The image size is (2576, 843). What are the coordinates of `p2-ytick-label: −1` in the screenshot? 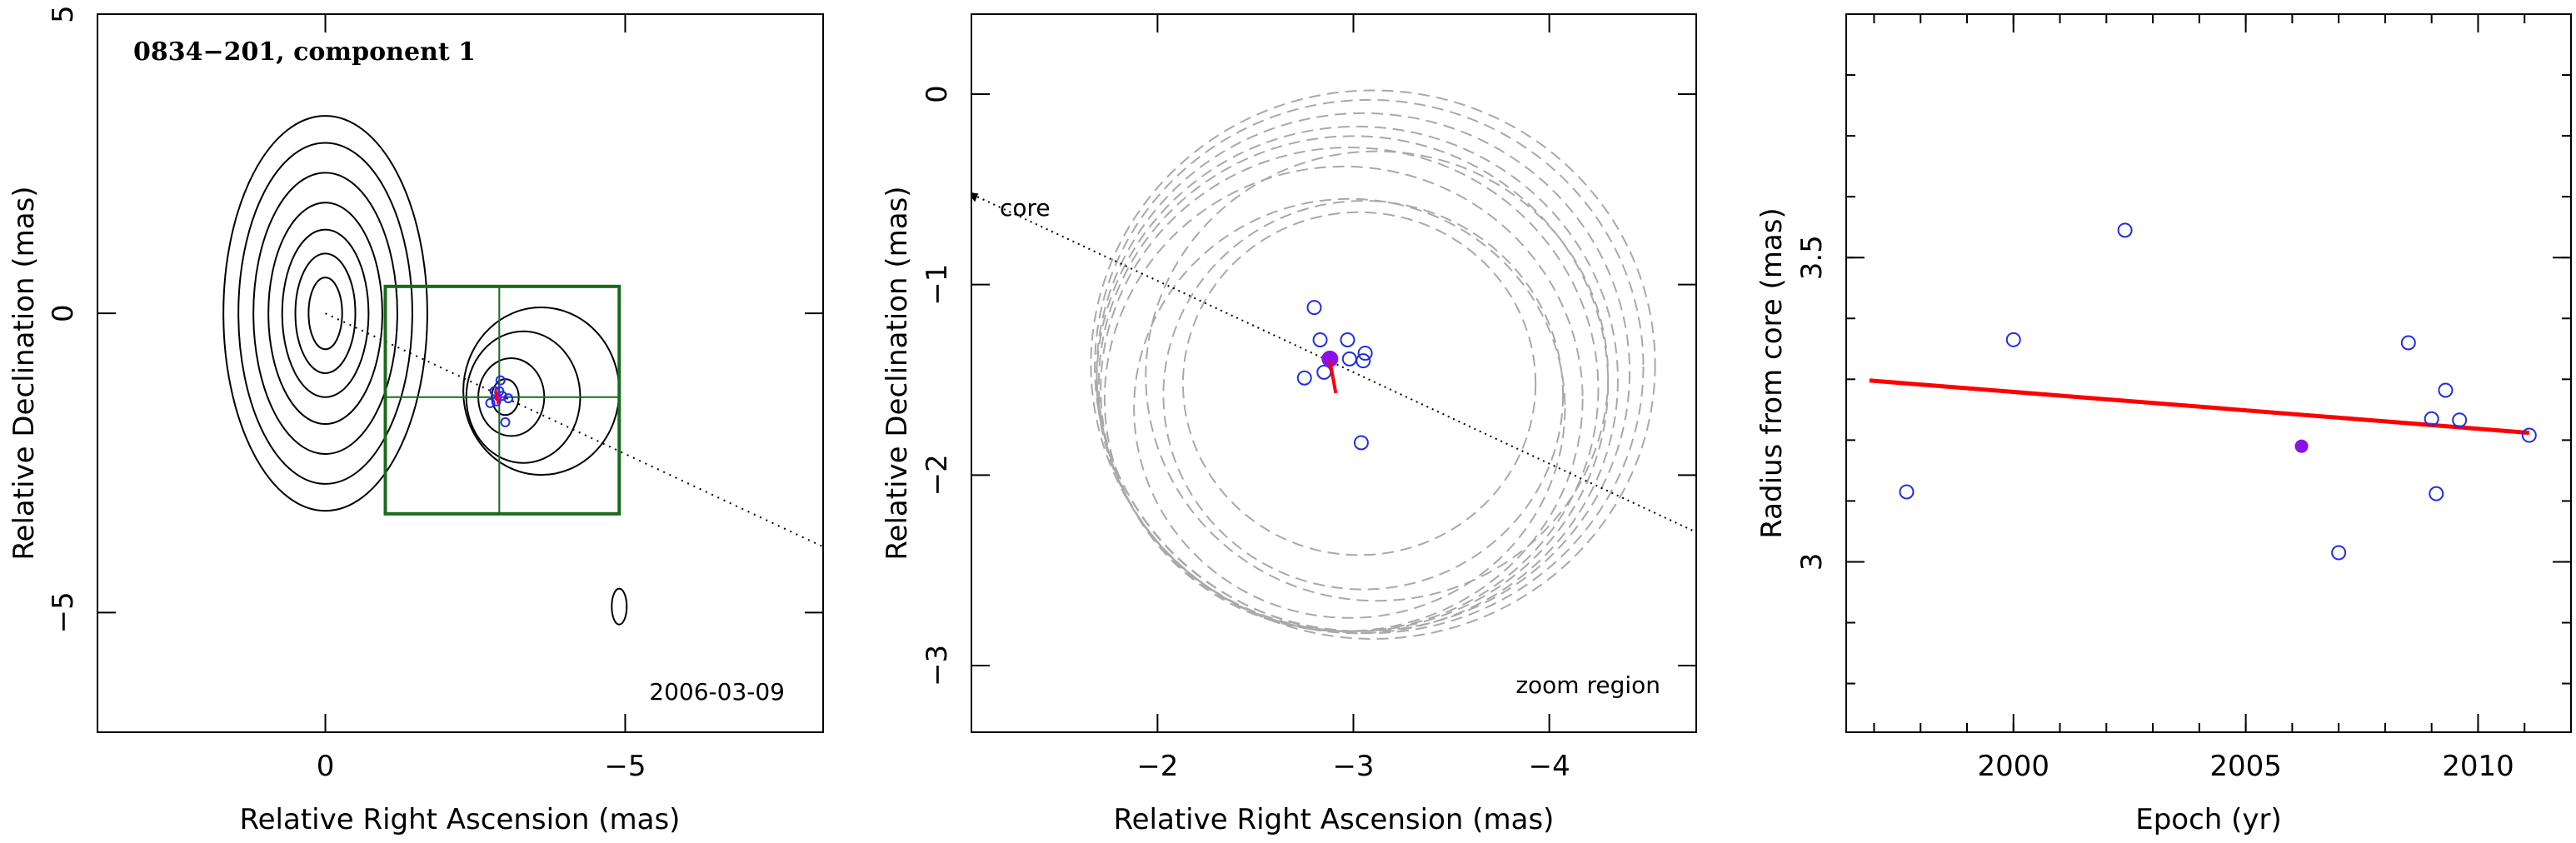 It's located at (937, 285).